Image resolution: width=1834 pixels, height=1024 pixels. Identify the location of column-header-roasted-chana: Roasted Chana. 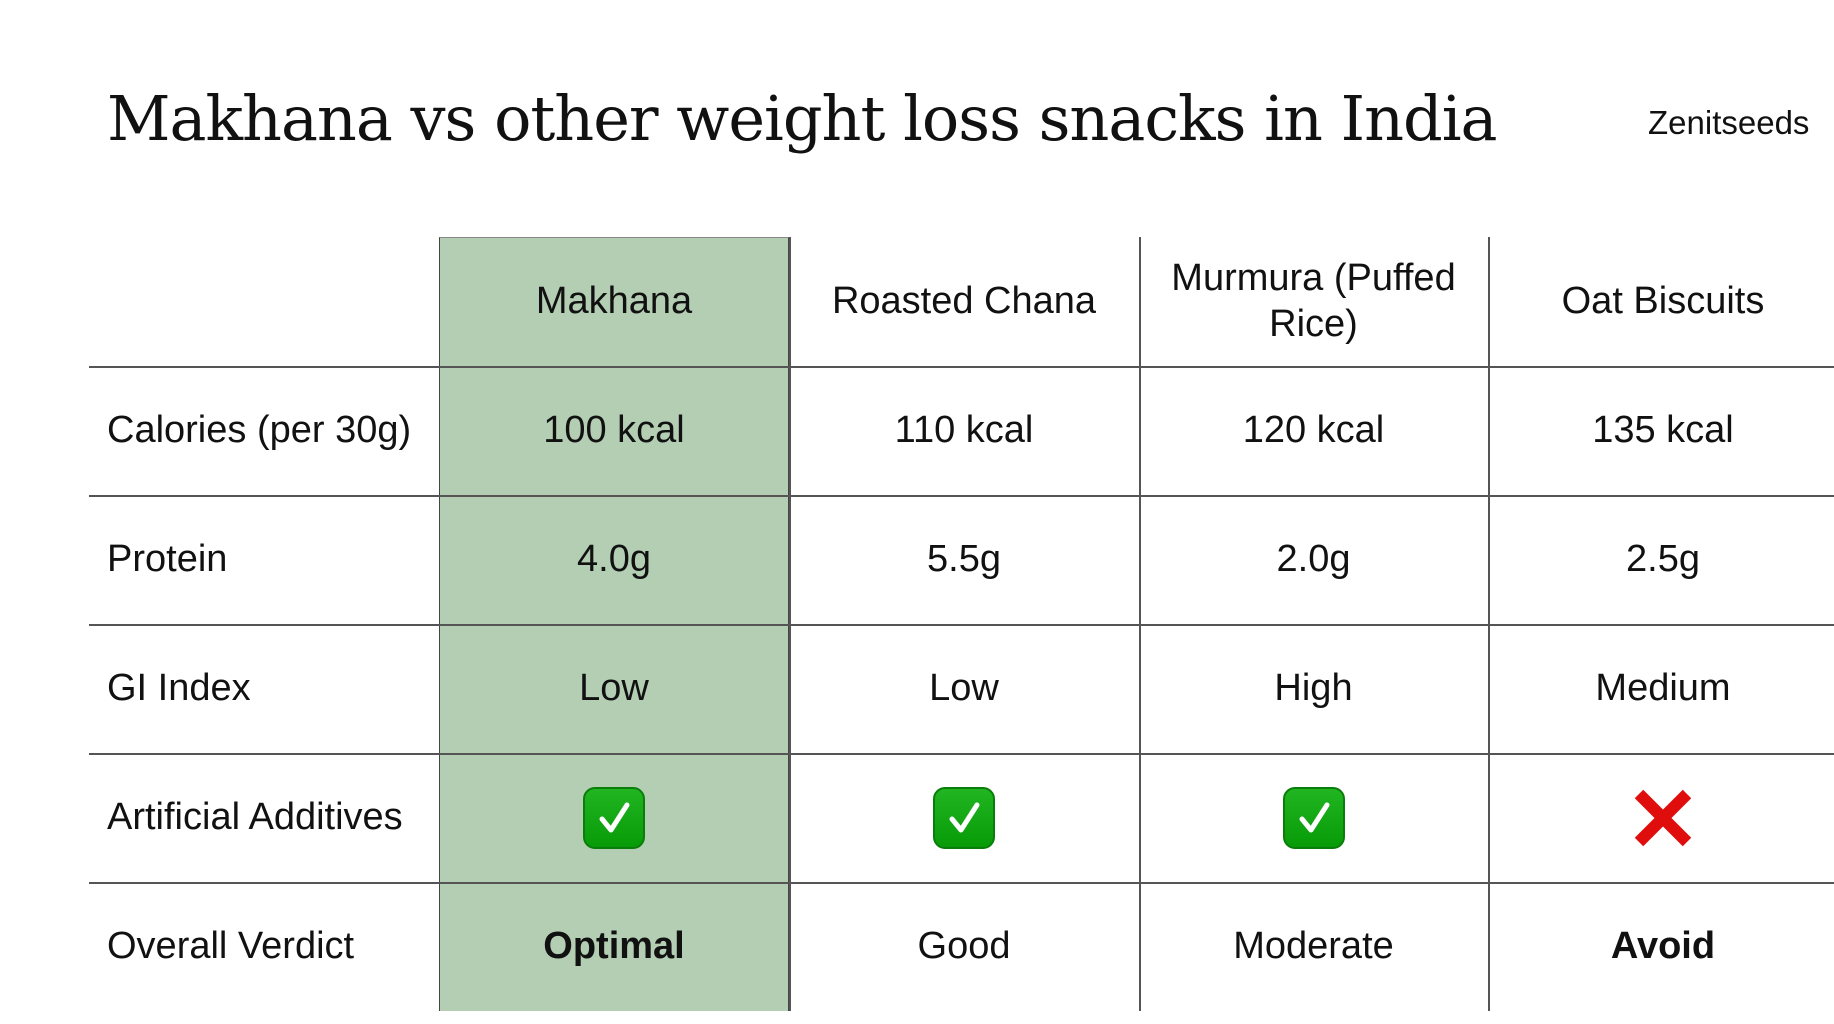
(964, 300).